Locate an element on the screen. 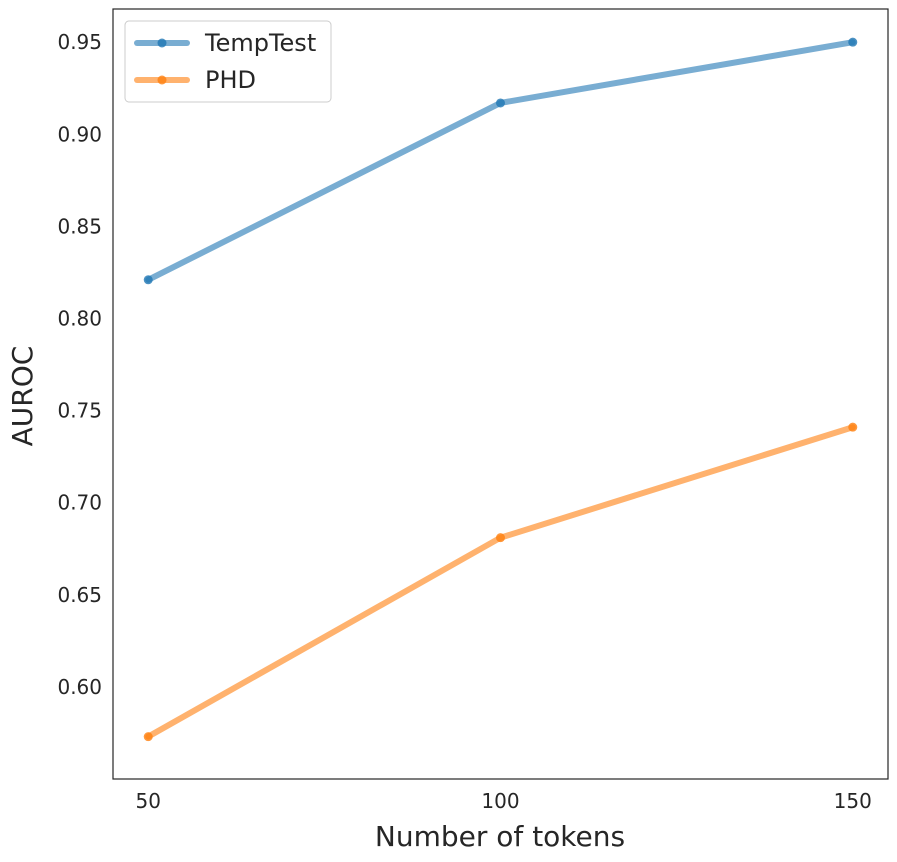 This screenshot has width=897, height=862. x-axis-ticks: 50 100 150 is located at coordinates (504, 801).